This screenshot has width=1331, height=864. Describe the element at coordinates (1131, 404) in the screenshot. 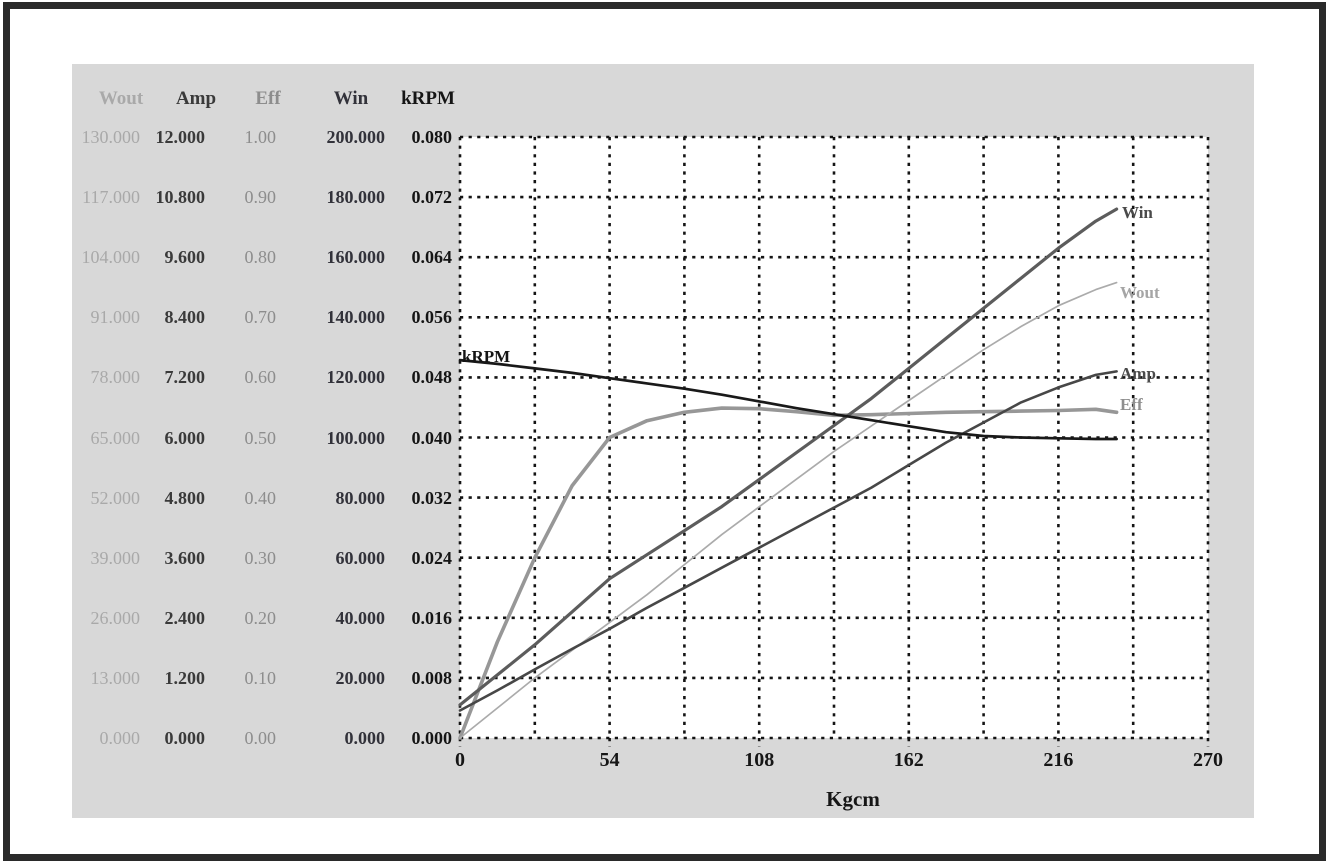

I see `curve-label-eff: Eff` at that location.